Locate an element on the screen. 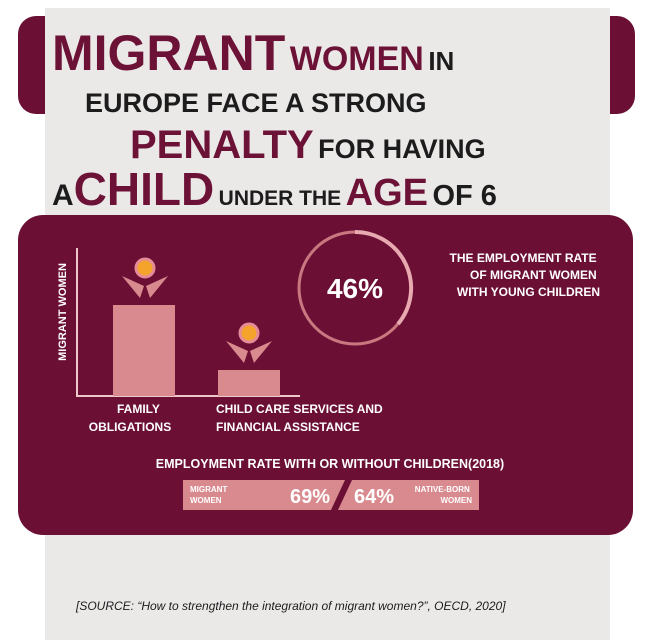 This screenshot has width=645, height=640. comparison-value: 69% is located at coordinates (310, 497).